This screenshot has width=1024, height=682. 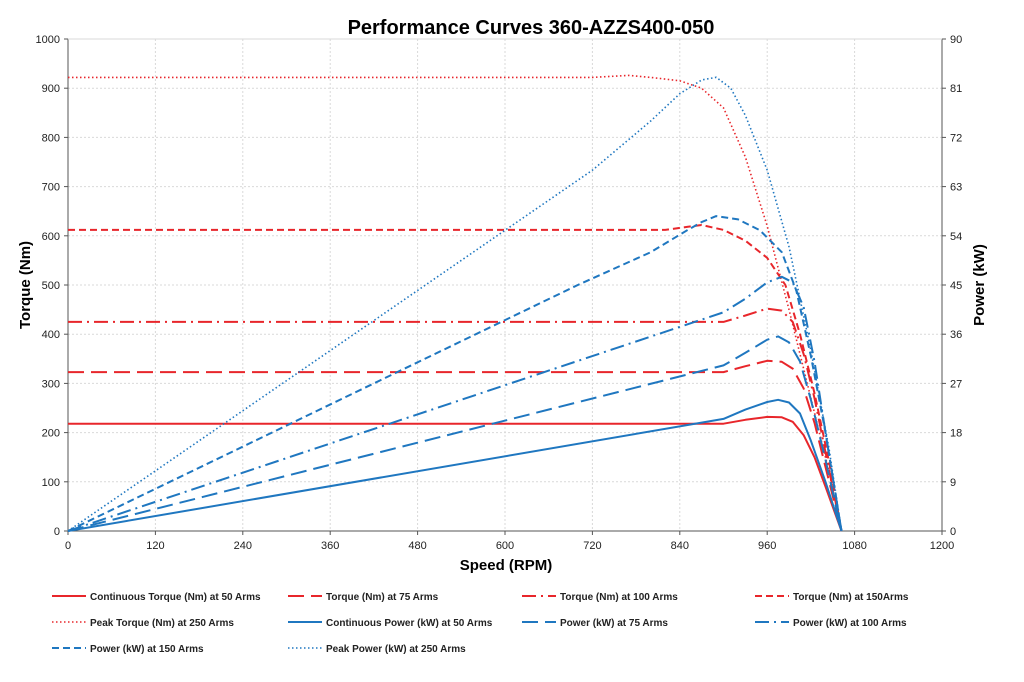 I want to click on legend-entry-label: Torque (Nm) at 100 Arms, so click(x=619, y=597).